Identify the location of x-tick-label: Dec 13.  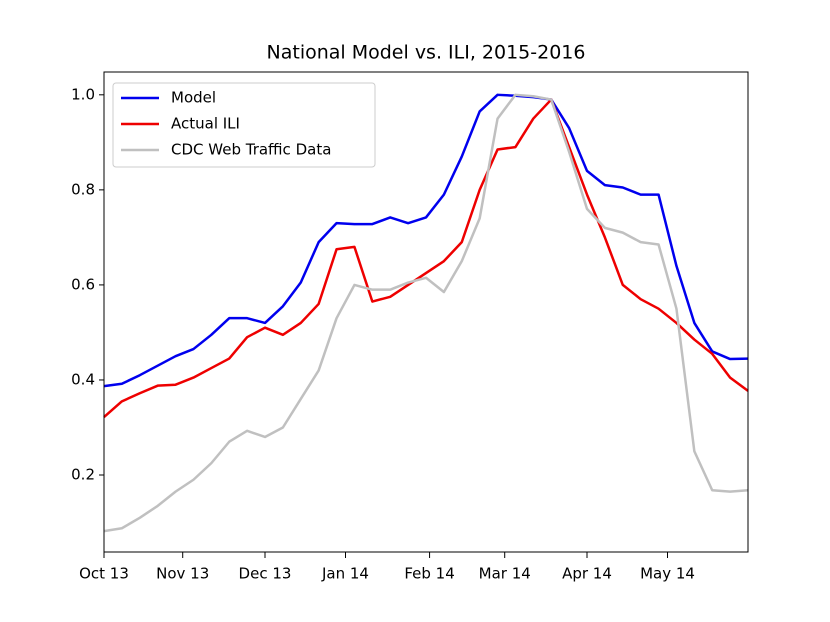
(265, 574).